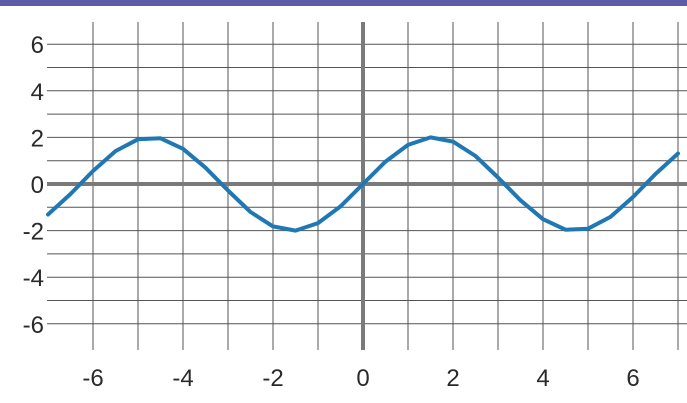 This screenshot has width=687, height=403. Describe the element at coordinates (33, 325) in the screenshot. I see `y-tick-label: -6` at that location.